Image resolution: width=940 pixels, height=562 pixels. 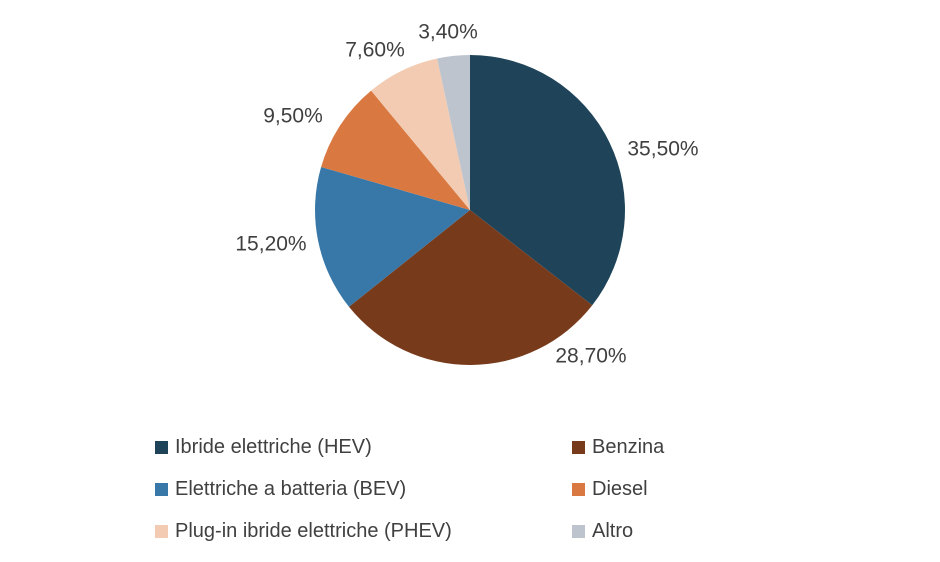 What do you see at coordinates (578, 447) in the screenshot?
I see `legend-swatch-benzina` at bounding box center [578, 447].